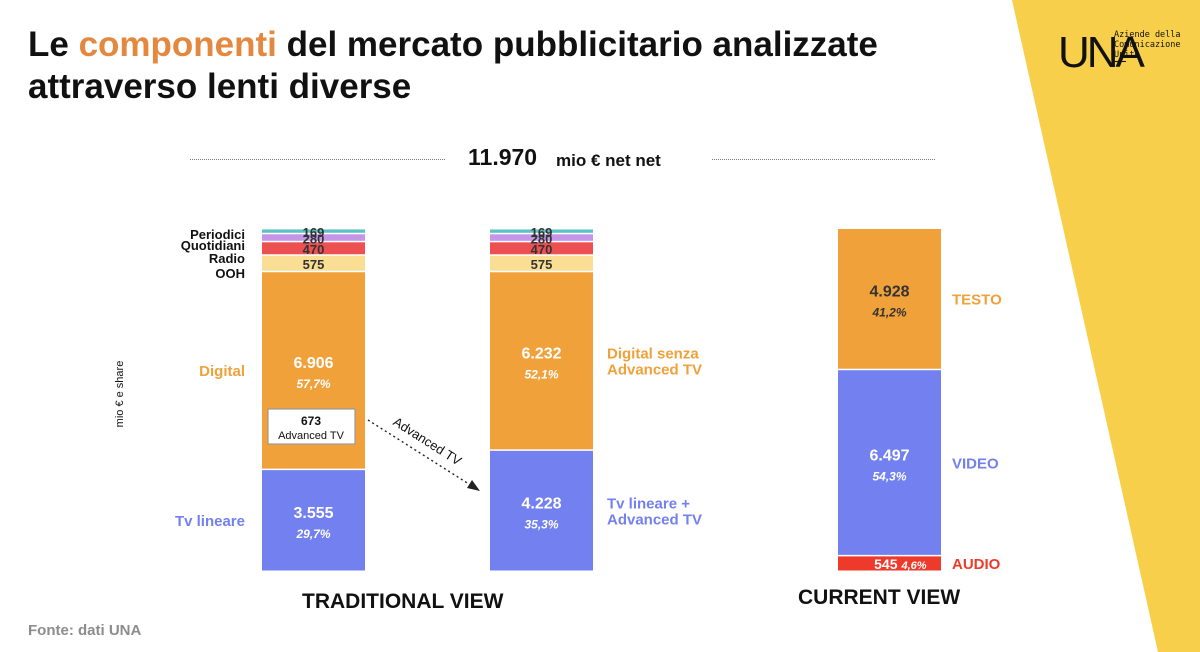 This screenshot has height=652, width=1200. I want to click on traditional-adjusted-bar-segment-quotidiani-value: 280, so click(542, 238).